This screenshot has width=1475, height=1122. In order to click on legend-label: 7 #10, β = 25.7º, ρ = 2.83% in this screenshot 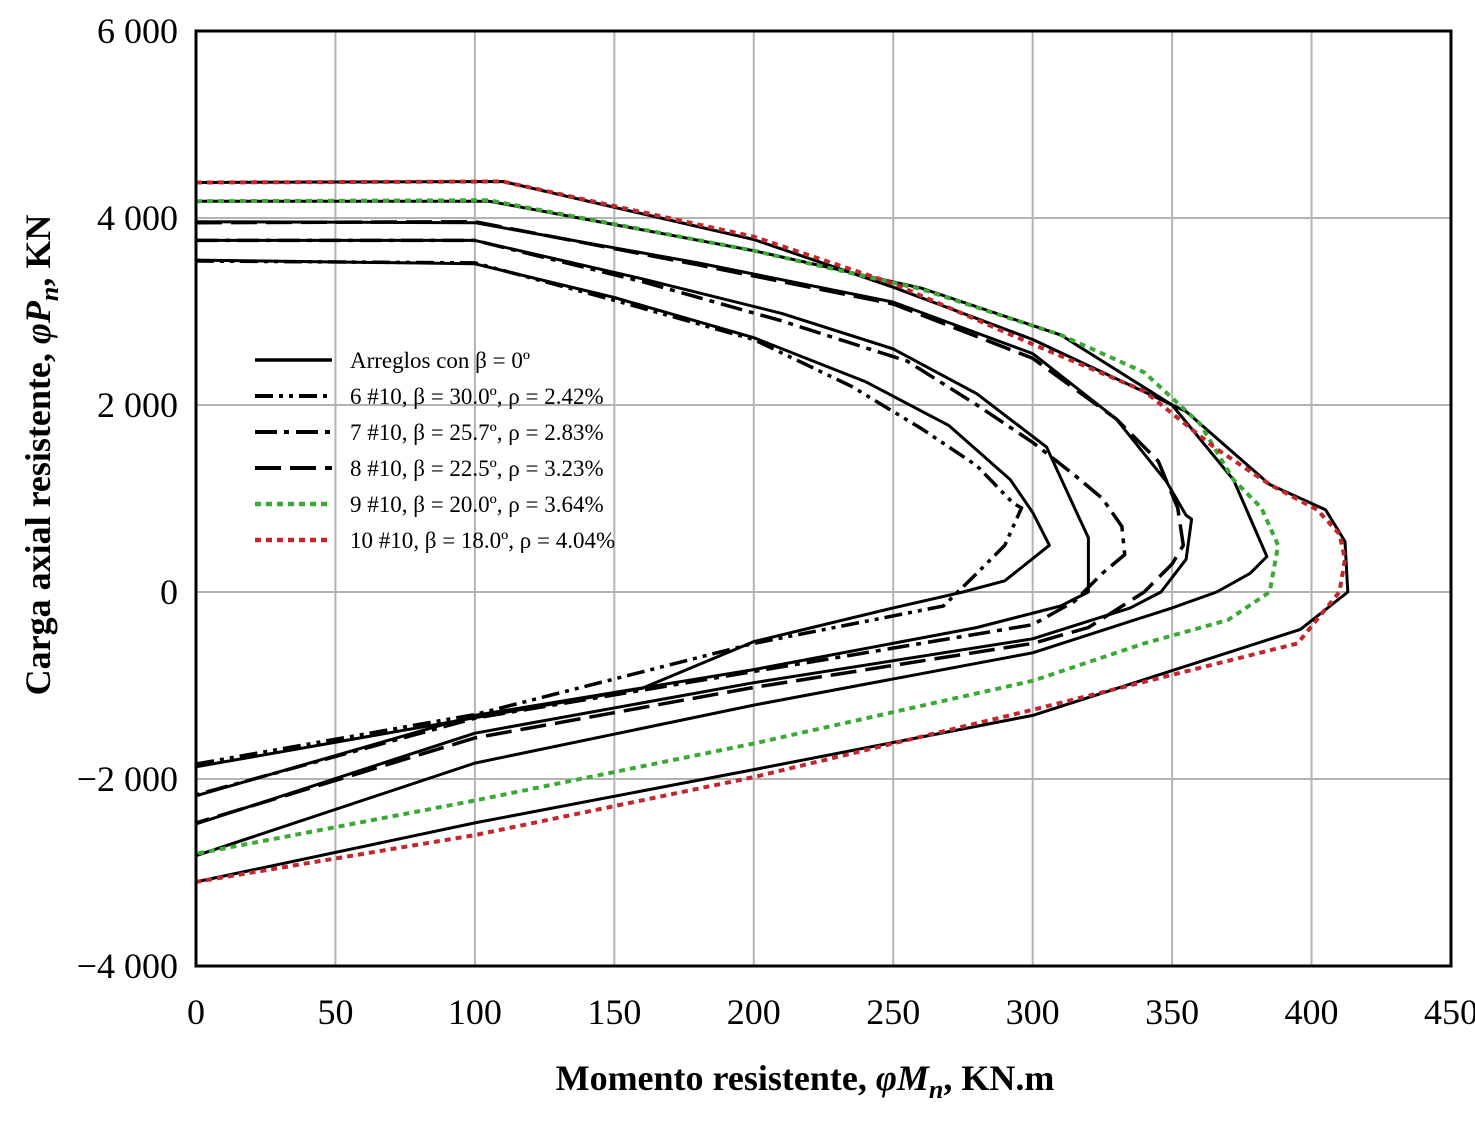, I will do `click(477, 432)`.